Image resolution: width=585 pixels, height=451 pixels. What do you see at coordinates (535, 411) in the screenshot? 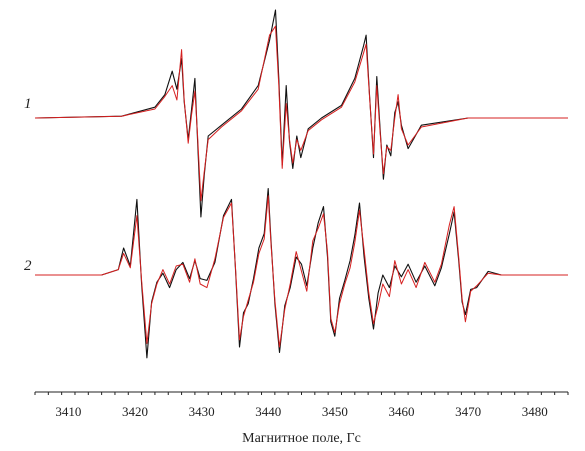
I see `x-tick-label: 3480` at bounding box center [535, 411].